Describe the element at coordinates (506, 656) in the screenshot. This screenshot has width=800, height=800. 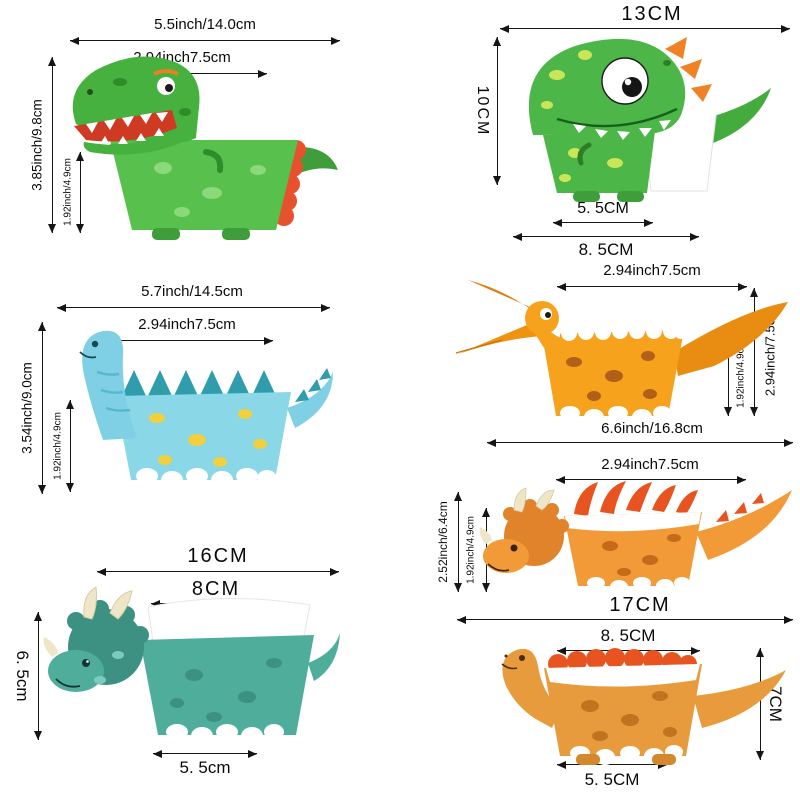
I see `bronto-nostril` at that location.